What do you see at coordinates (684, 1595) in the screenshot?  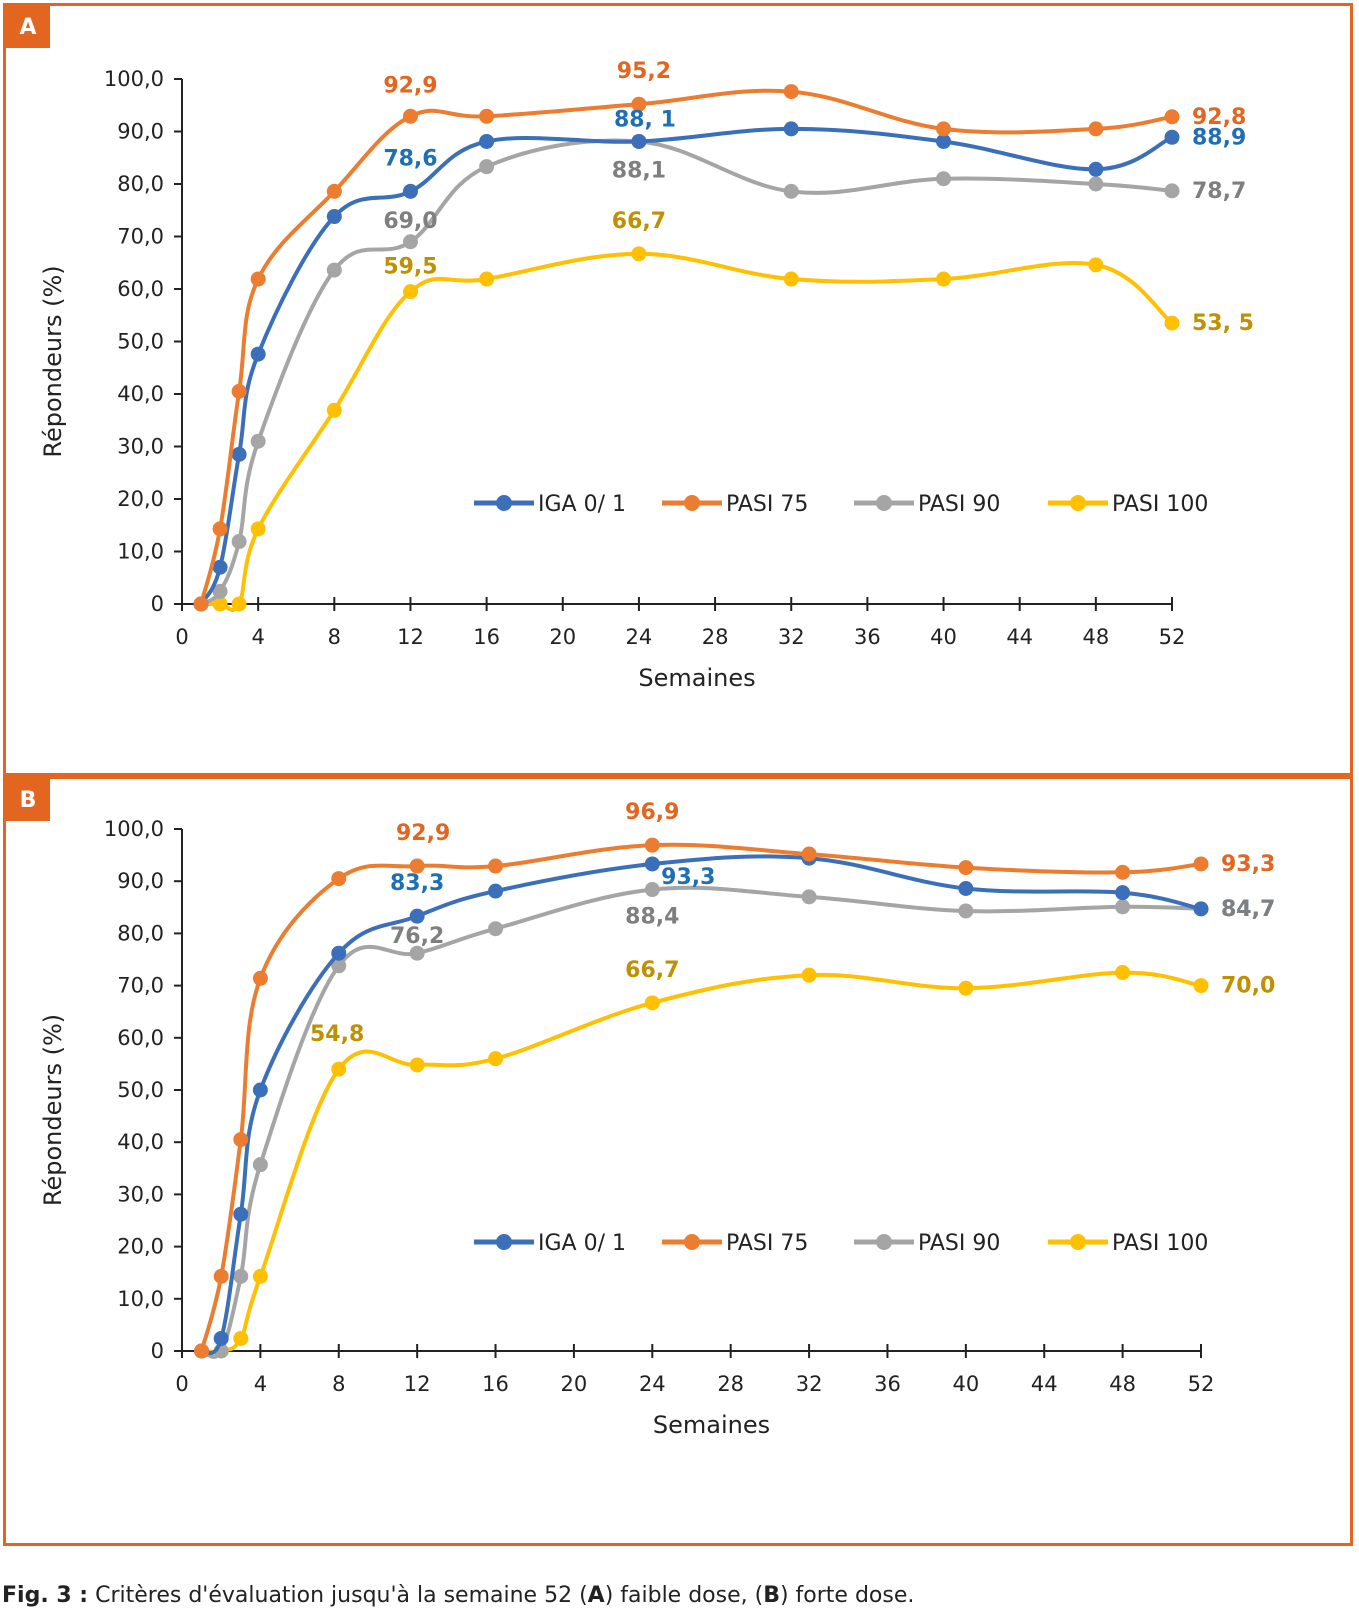 I see `caption-text-2: ) faible dose, (` at bounding box center [684, 1595].